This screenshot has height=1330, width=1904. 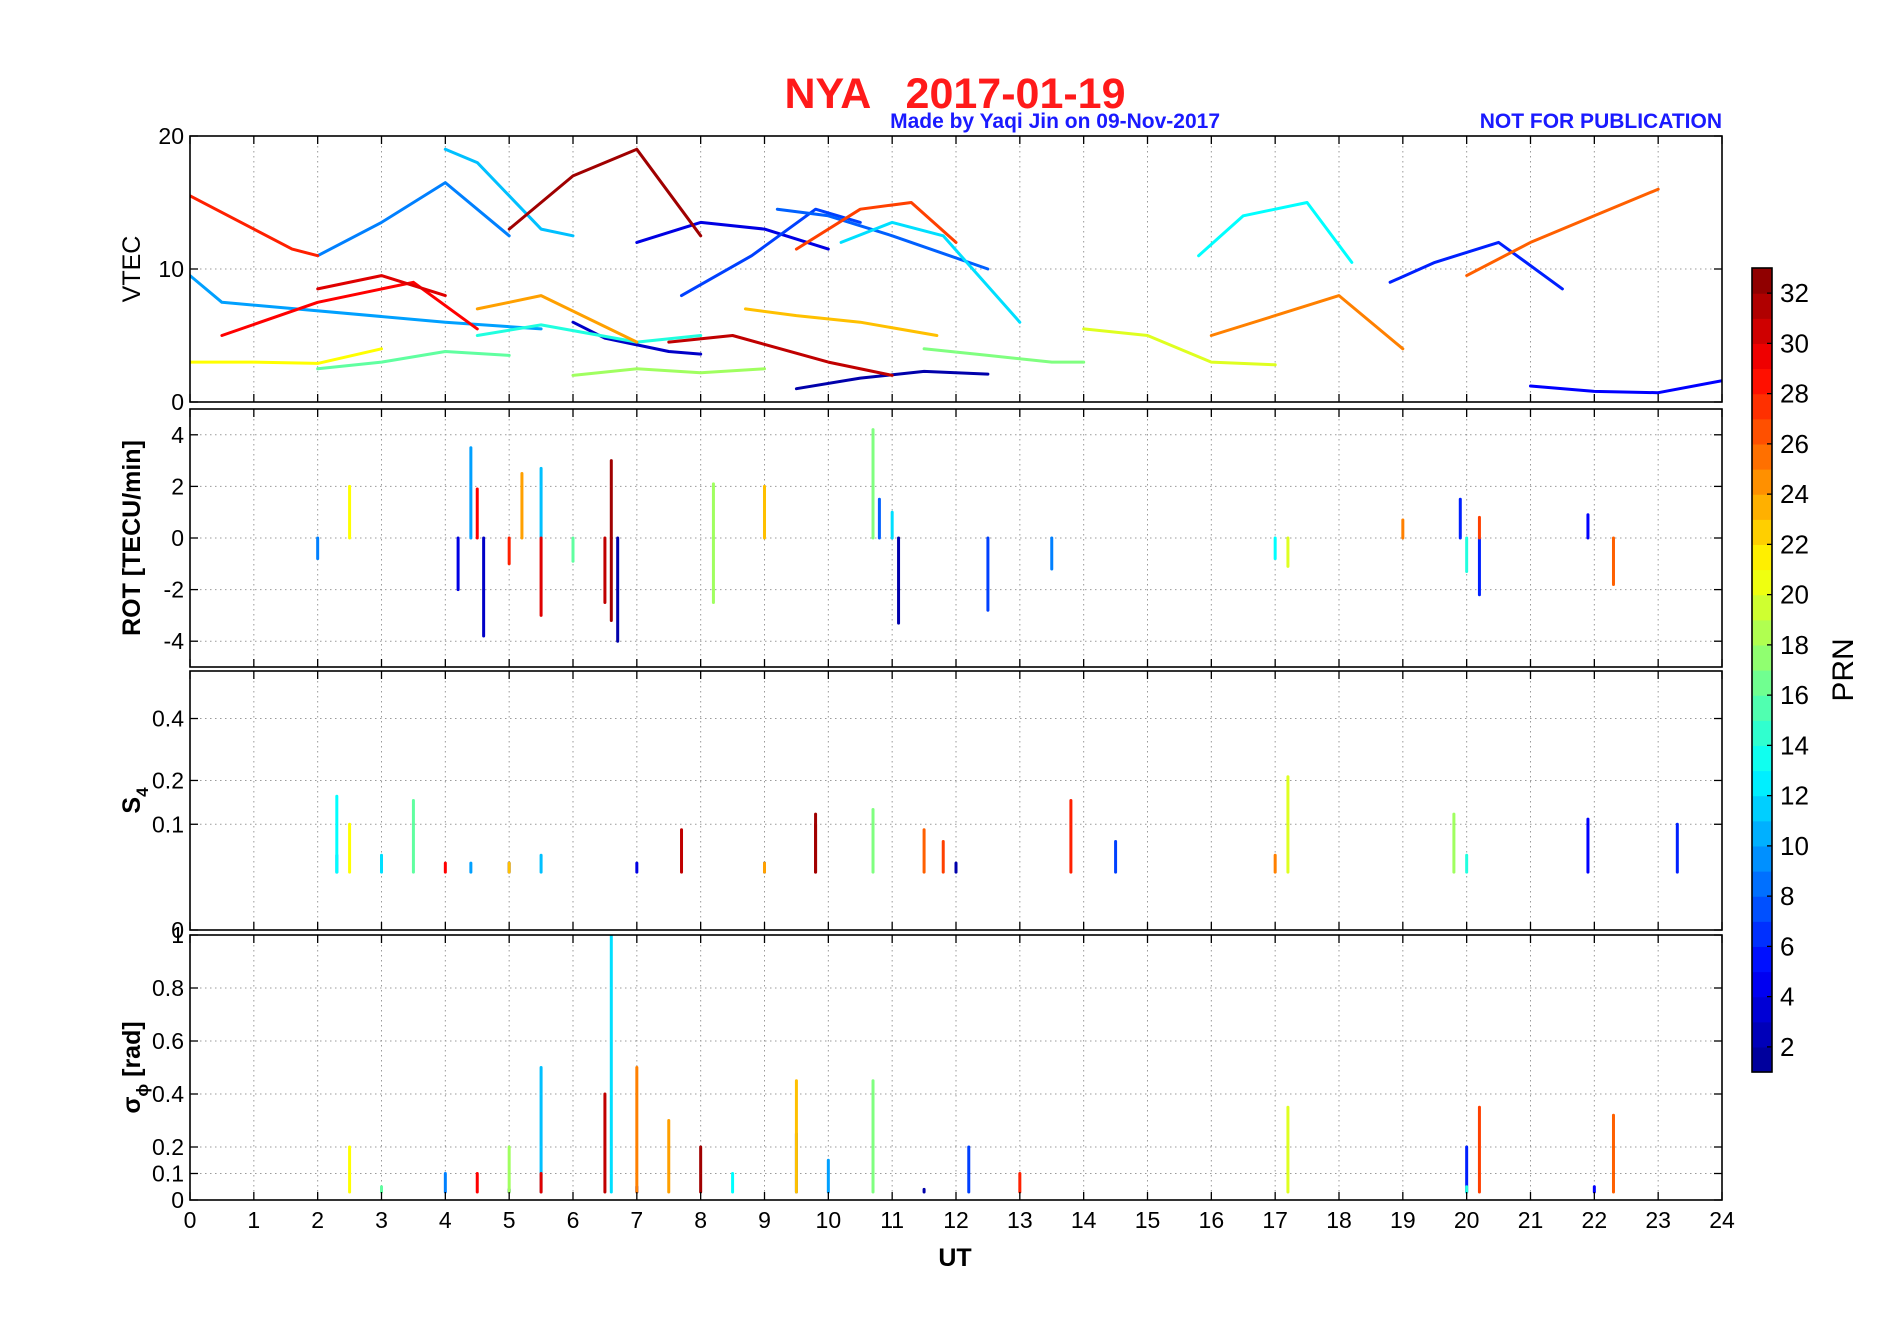 What do you see at coordinates (954, 94) in the screenshot?
I see `chart-title: NYA 2017-01-19` at bounding box center [954, 94].